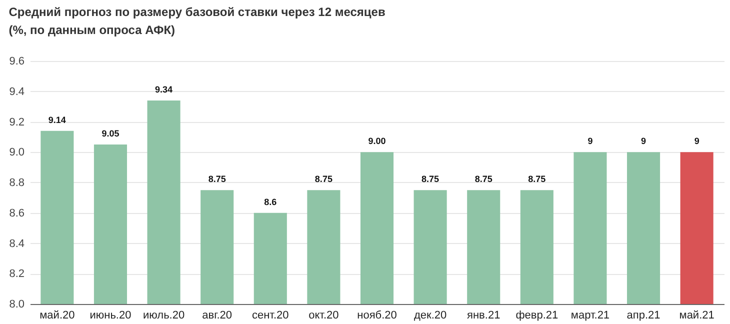 The image size is (730, 324). I want to click on x-tick-label: февр.21, so click(537, 316).